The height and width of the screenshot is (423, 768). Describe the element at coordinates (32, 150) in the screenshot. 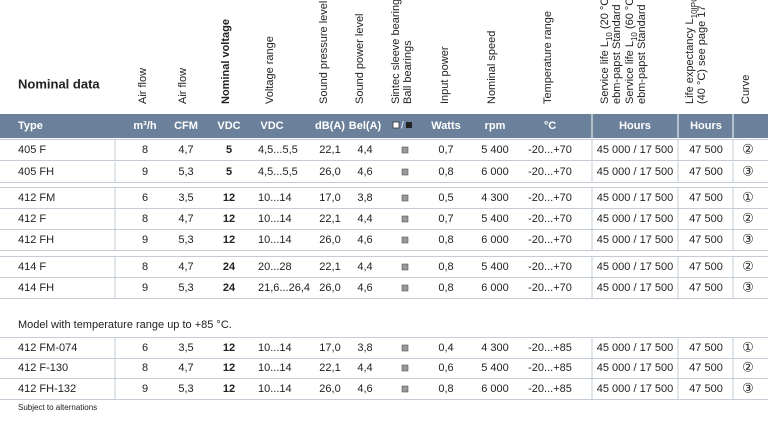

I see `cell: 405 F` at that location.